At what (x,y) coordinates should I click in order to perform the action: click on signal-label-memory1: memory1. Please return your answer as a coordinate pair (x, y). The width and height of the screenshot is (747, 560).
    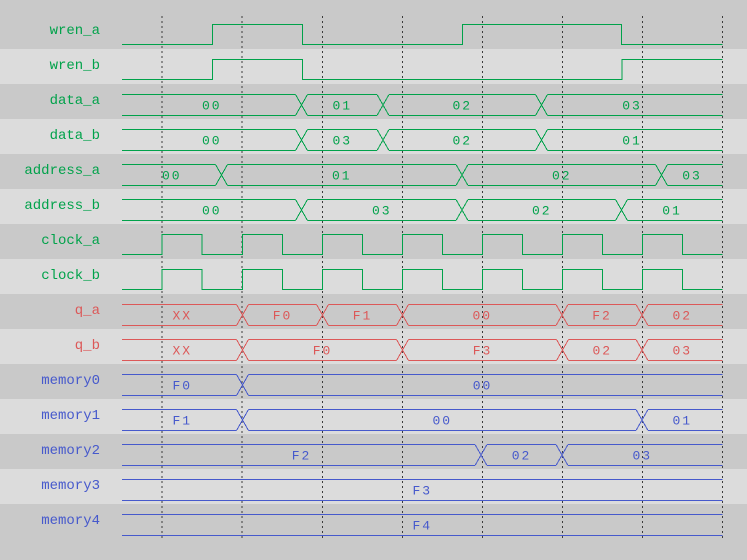
    Looking at the image, I should click on (70, 416).